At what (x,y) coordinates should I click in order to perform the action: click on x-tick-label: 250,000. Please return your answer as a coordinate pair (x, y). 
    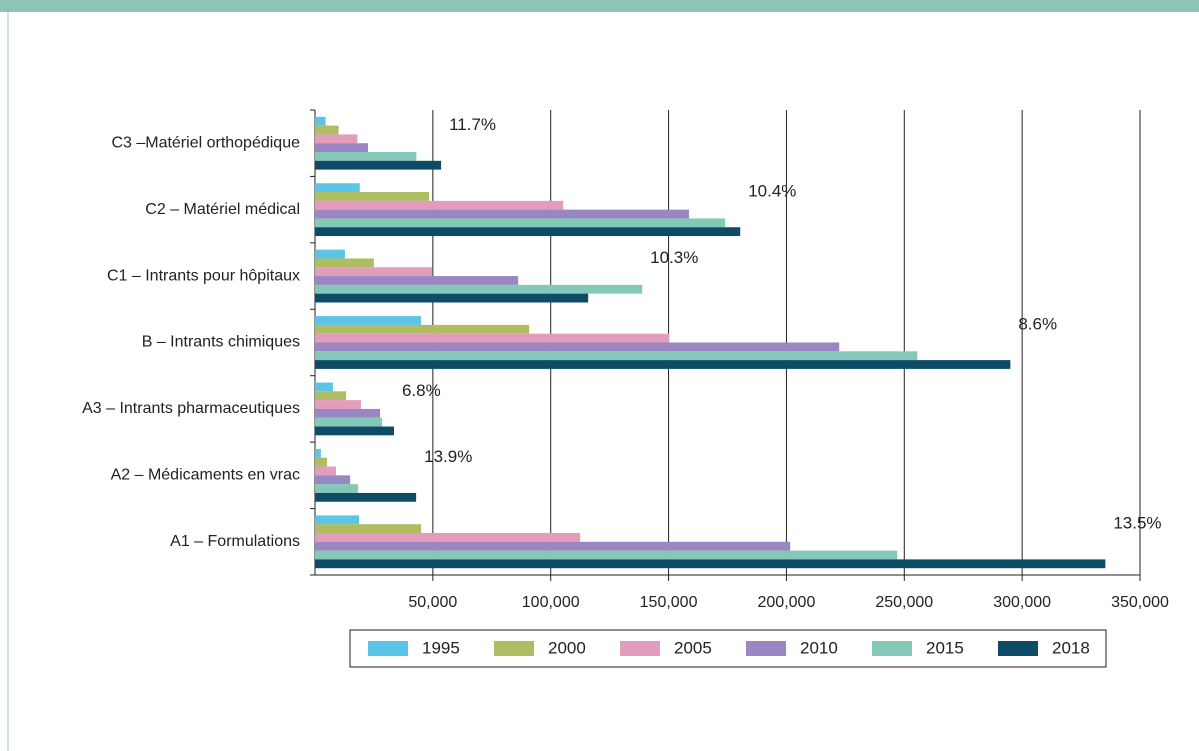
    Looking at the image, I should click on (904, 602).